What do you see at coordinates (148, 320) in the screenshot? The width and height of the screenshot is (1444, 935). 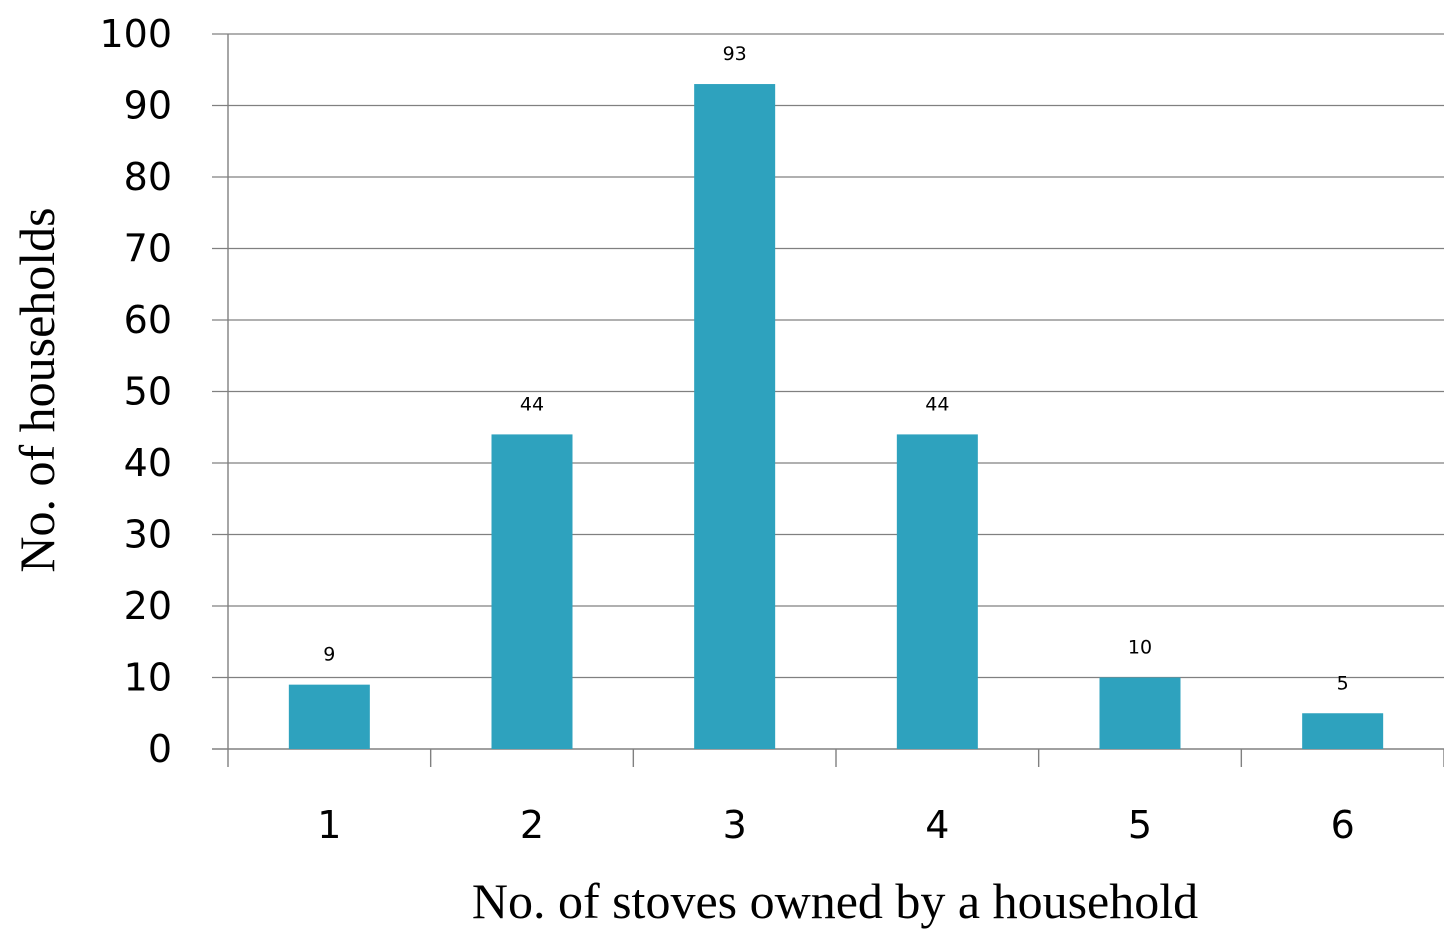 I see `y-tick-label: 60` at bounding box center [148, 320].